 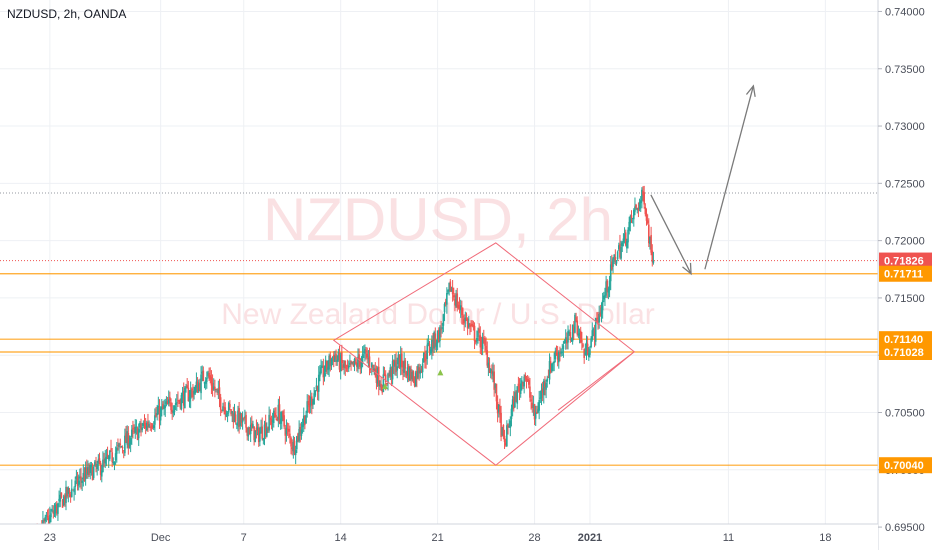 I want to click on level-label: 0.70040, so click(x=904, y=466).